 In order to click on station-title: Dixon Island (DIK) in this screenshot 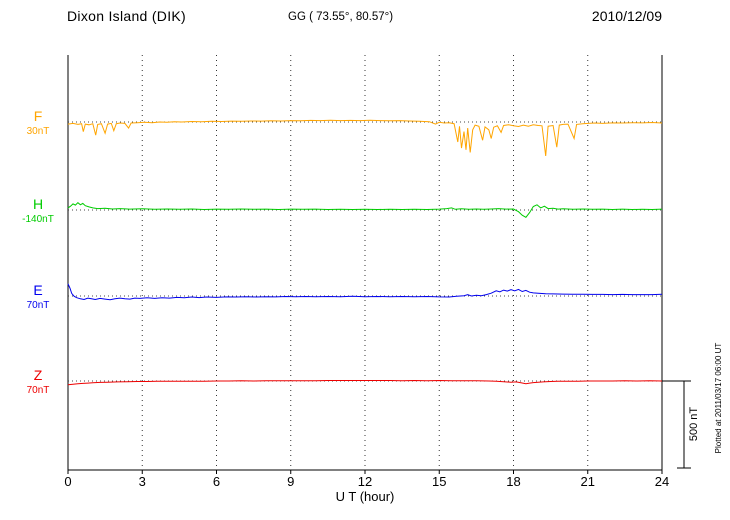, I will do `click(126, 16)`.